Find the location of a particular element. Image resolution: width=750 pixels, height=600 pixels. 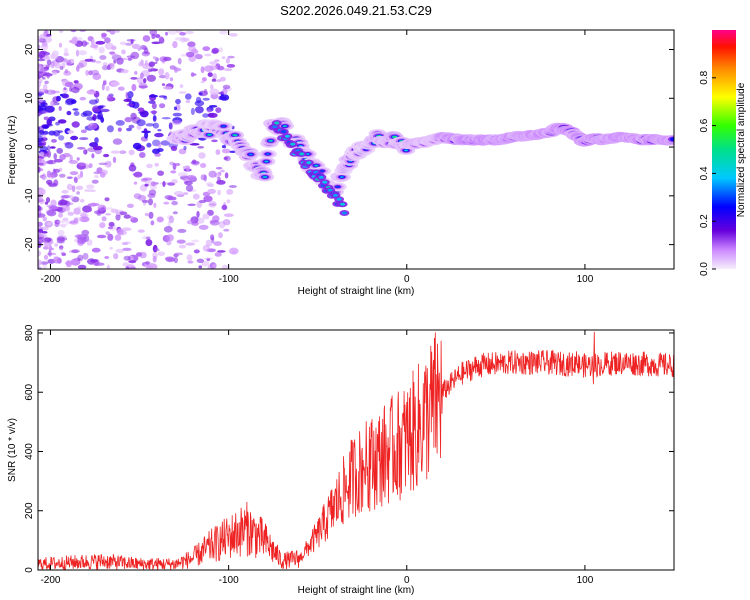

colorbar-tick-label: 0.0 is located at coordinates (704, 269).